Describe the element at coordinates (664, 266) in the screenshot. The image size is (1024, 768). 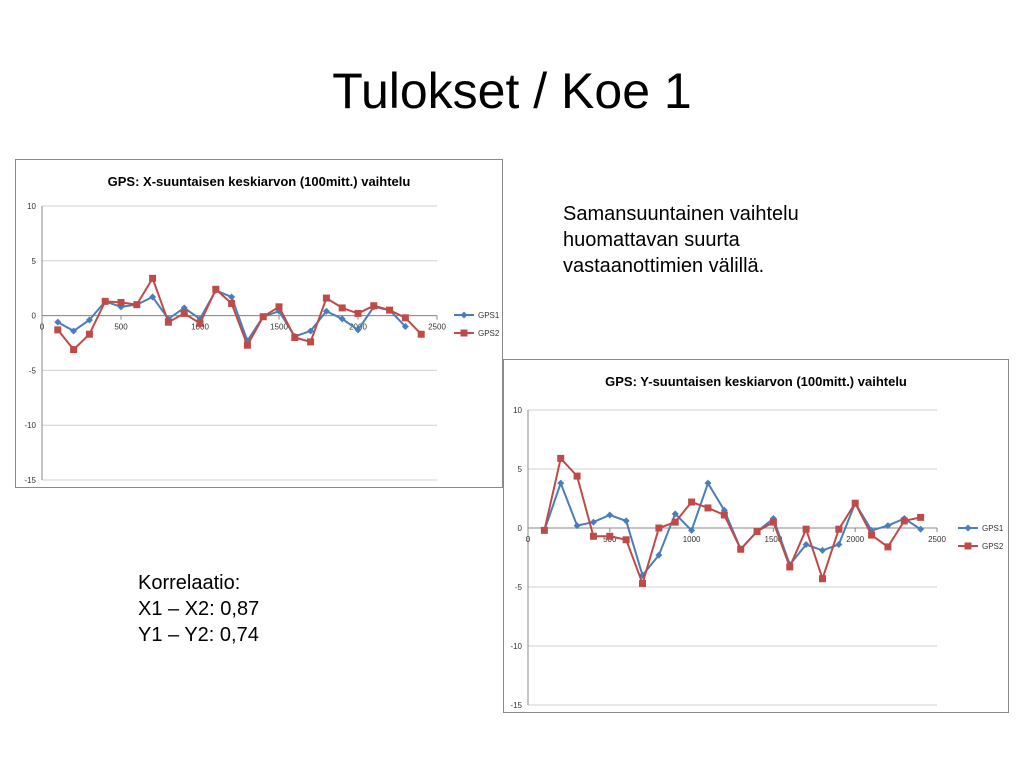
I see `note-line: vastaanottimien välillä.` at that location.